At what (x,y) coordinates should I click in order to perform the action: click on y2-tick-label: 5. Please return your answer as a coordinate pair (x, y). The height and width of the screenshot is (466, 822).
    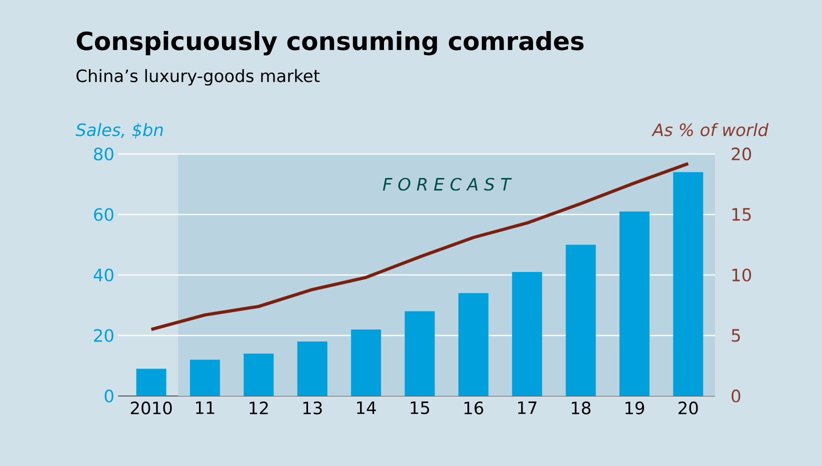
    Looking at the image, I should click on (736, 335).